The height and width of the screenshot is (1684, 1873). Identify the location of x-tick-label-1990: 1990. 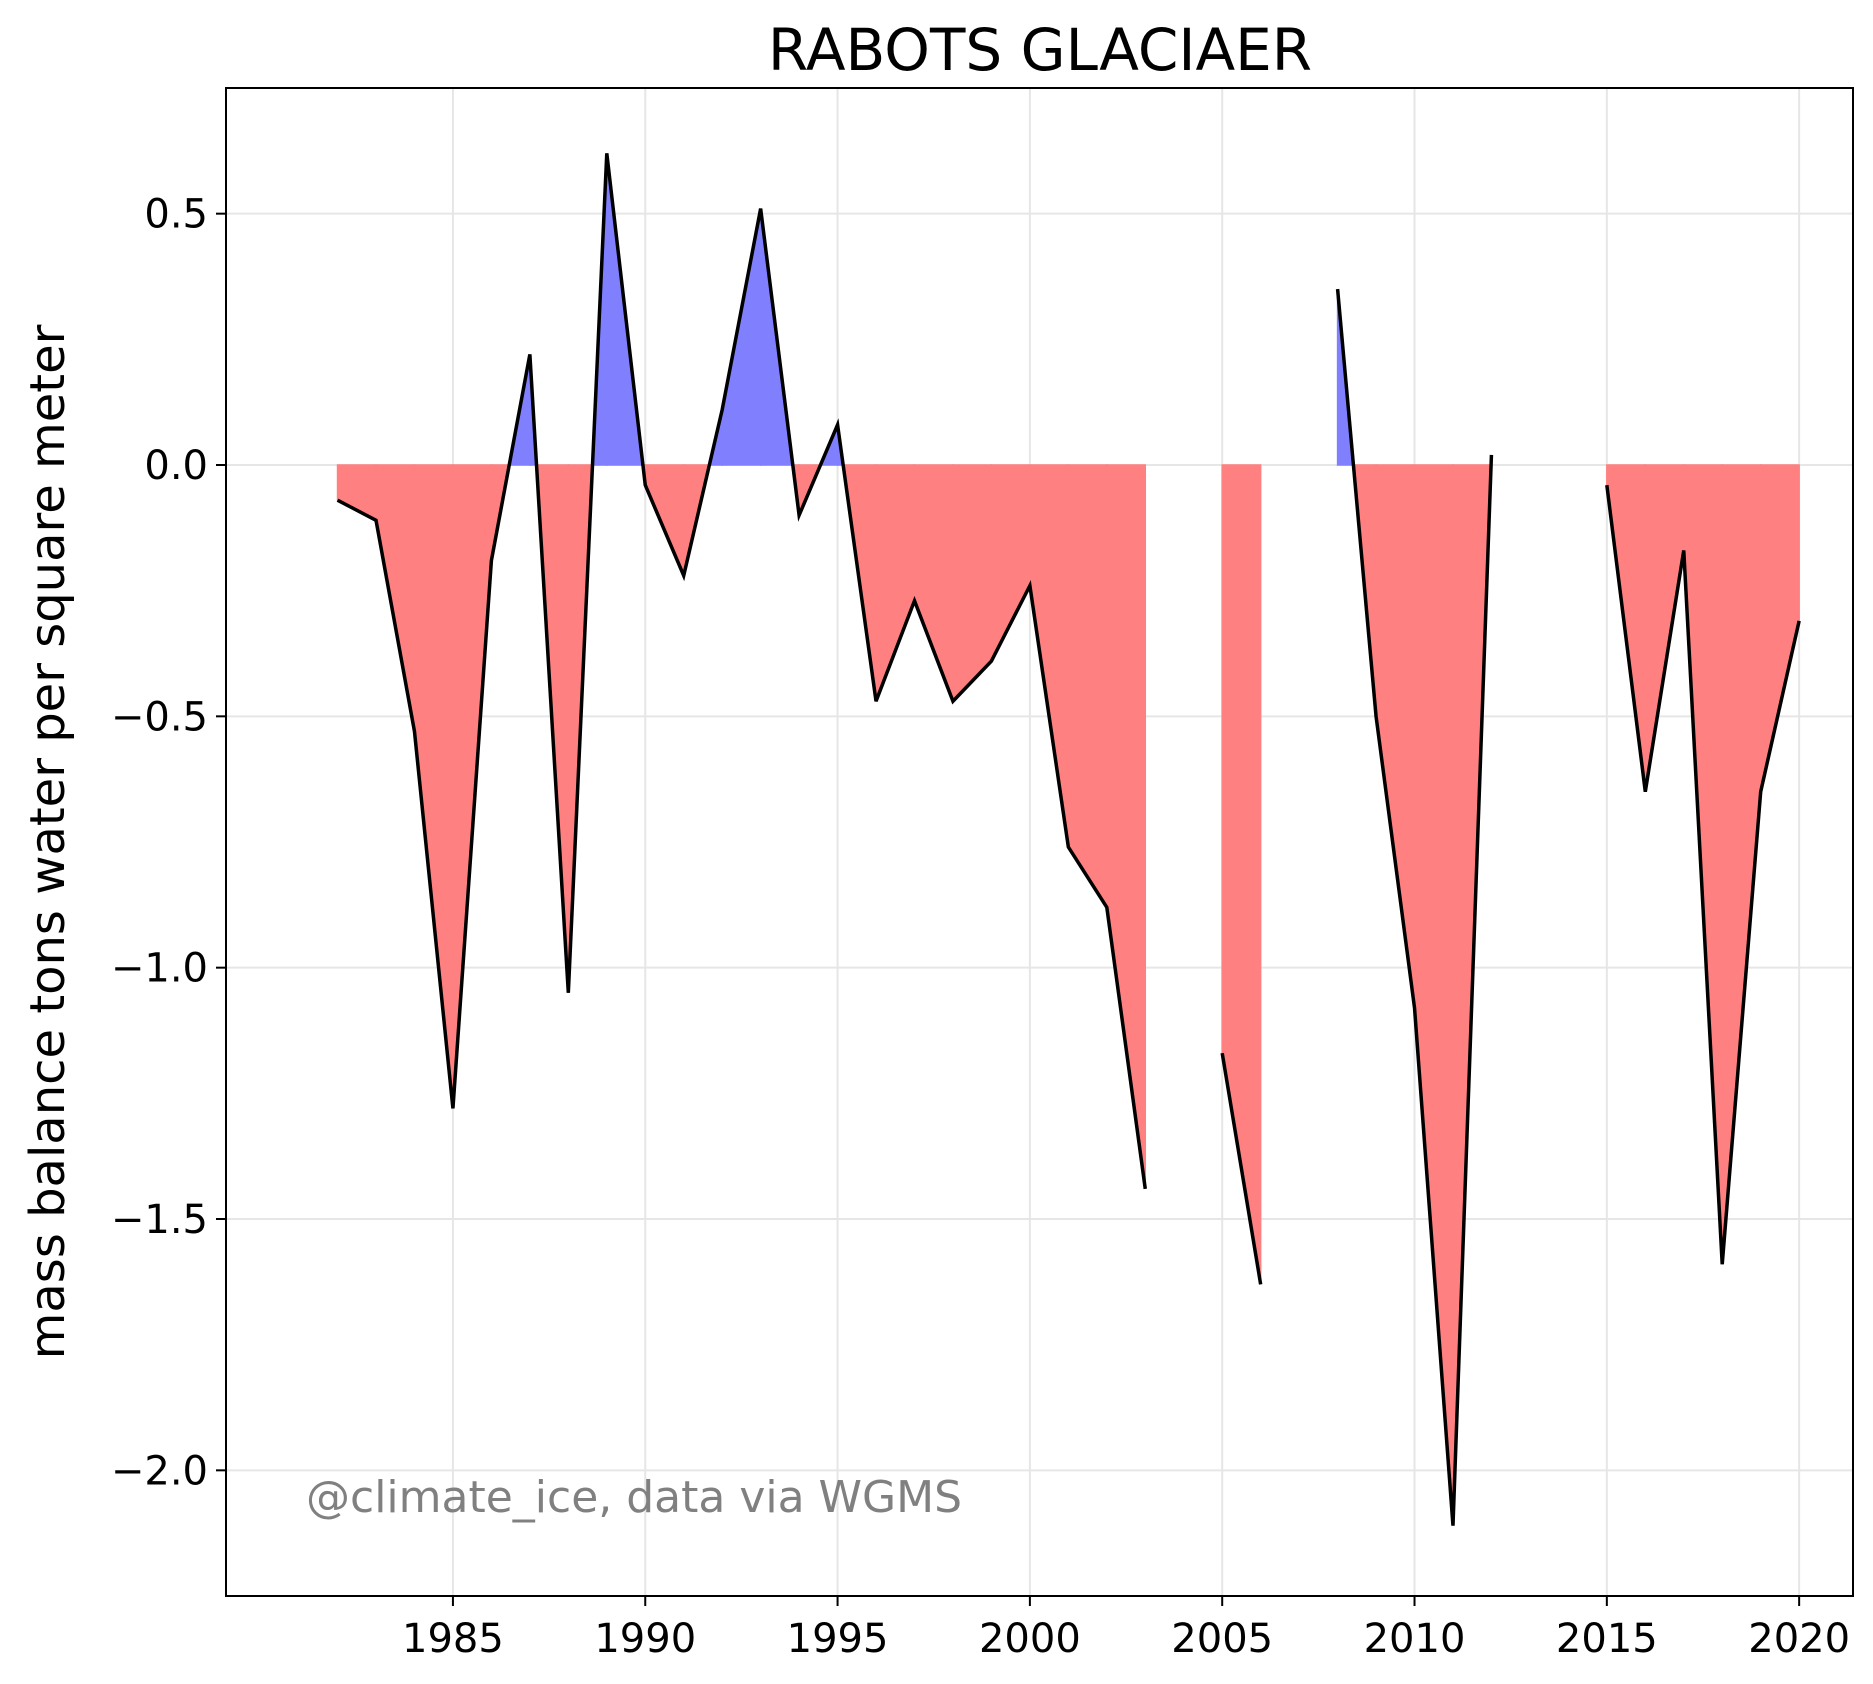
(645, 1639).